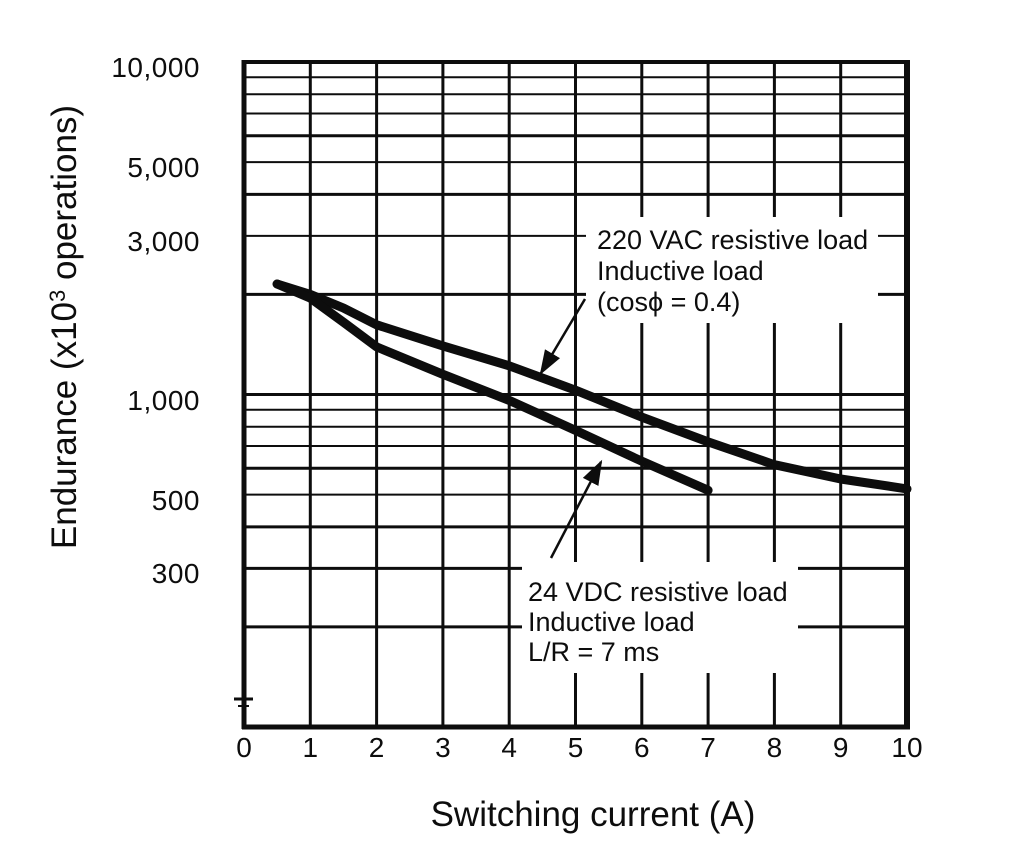  I want to click on x-tick-label: 2, so click(376, 747).